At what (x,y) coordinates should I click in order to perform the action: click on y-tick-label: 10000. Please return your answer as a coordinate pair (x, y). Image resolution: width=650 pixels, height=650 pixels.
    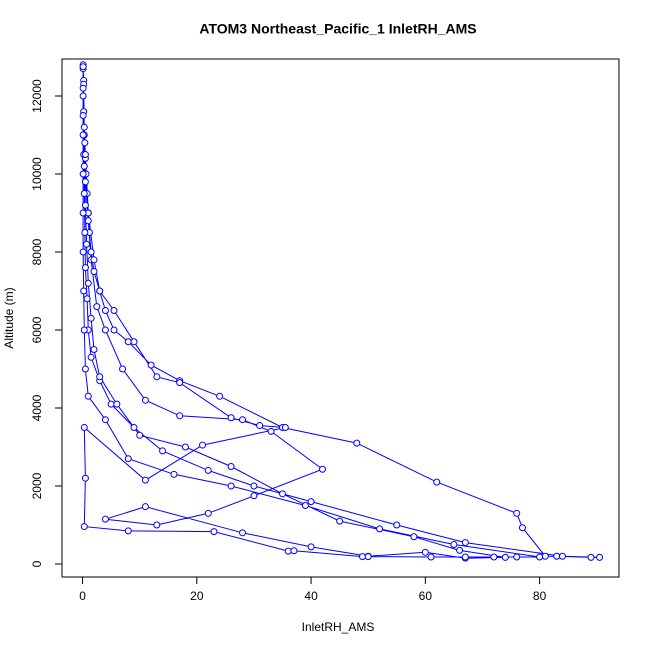
    Looking at the image, I should click on (37, 174).